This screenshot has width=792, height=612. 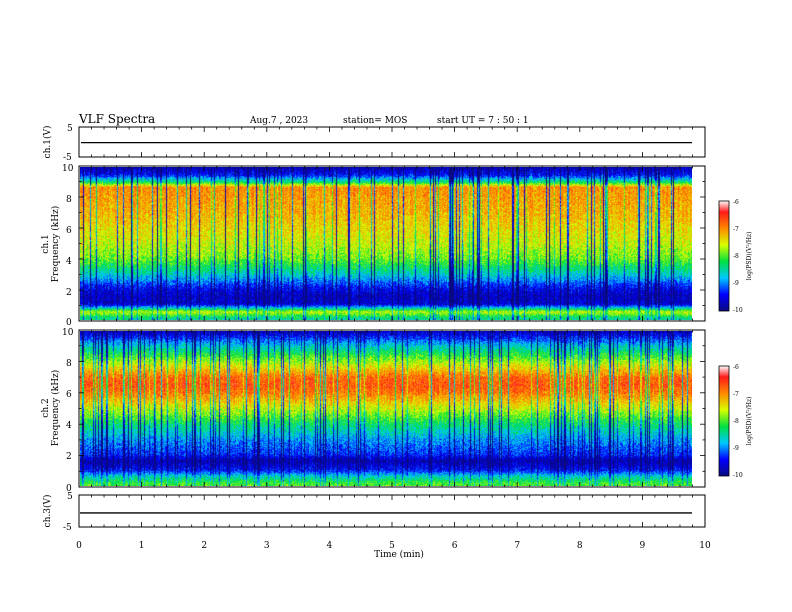 I want to click on x-tick-label-1: 1, so click(x=142, y=546).